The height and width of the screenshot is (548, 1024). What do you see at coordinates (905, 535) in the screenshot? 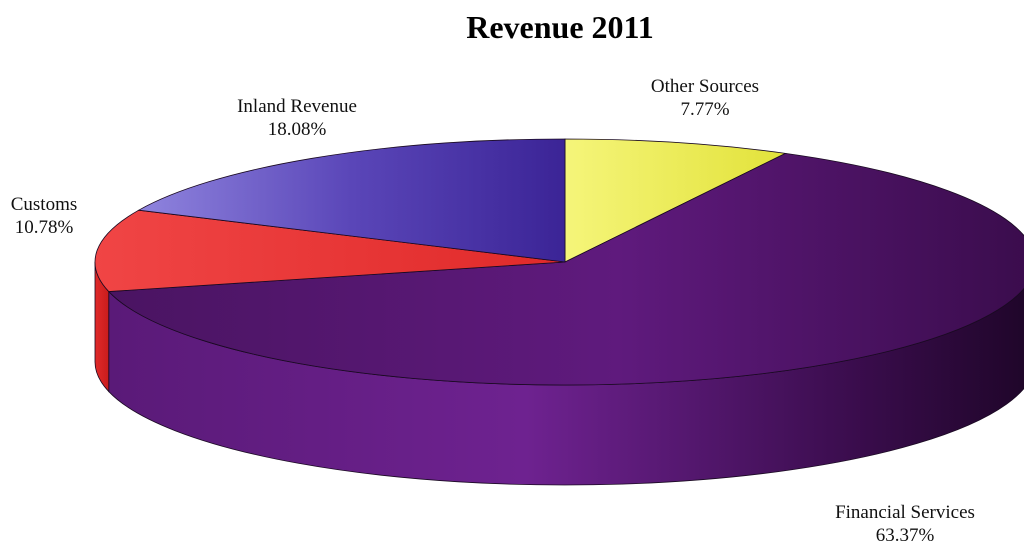
I see `slice-value-financial-services: 63.37%` at bounding box center [905, 535].